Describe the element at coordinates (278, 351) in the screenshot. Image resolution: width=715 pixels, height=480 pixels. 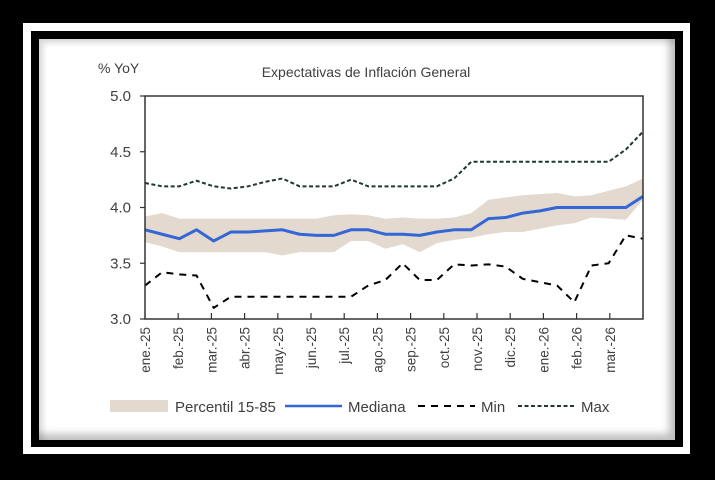
I see `x-tick-label: may.-25` at that location.